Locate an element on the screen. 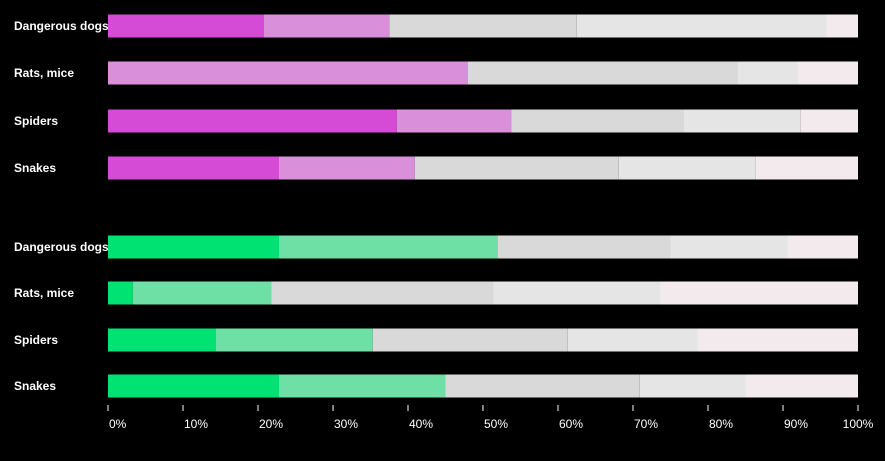 The height and width of the screenshot is (461, 885). x-tick-label: 40% is located at coordinates (421, 424).